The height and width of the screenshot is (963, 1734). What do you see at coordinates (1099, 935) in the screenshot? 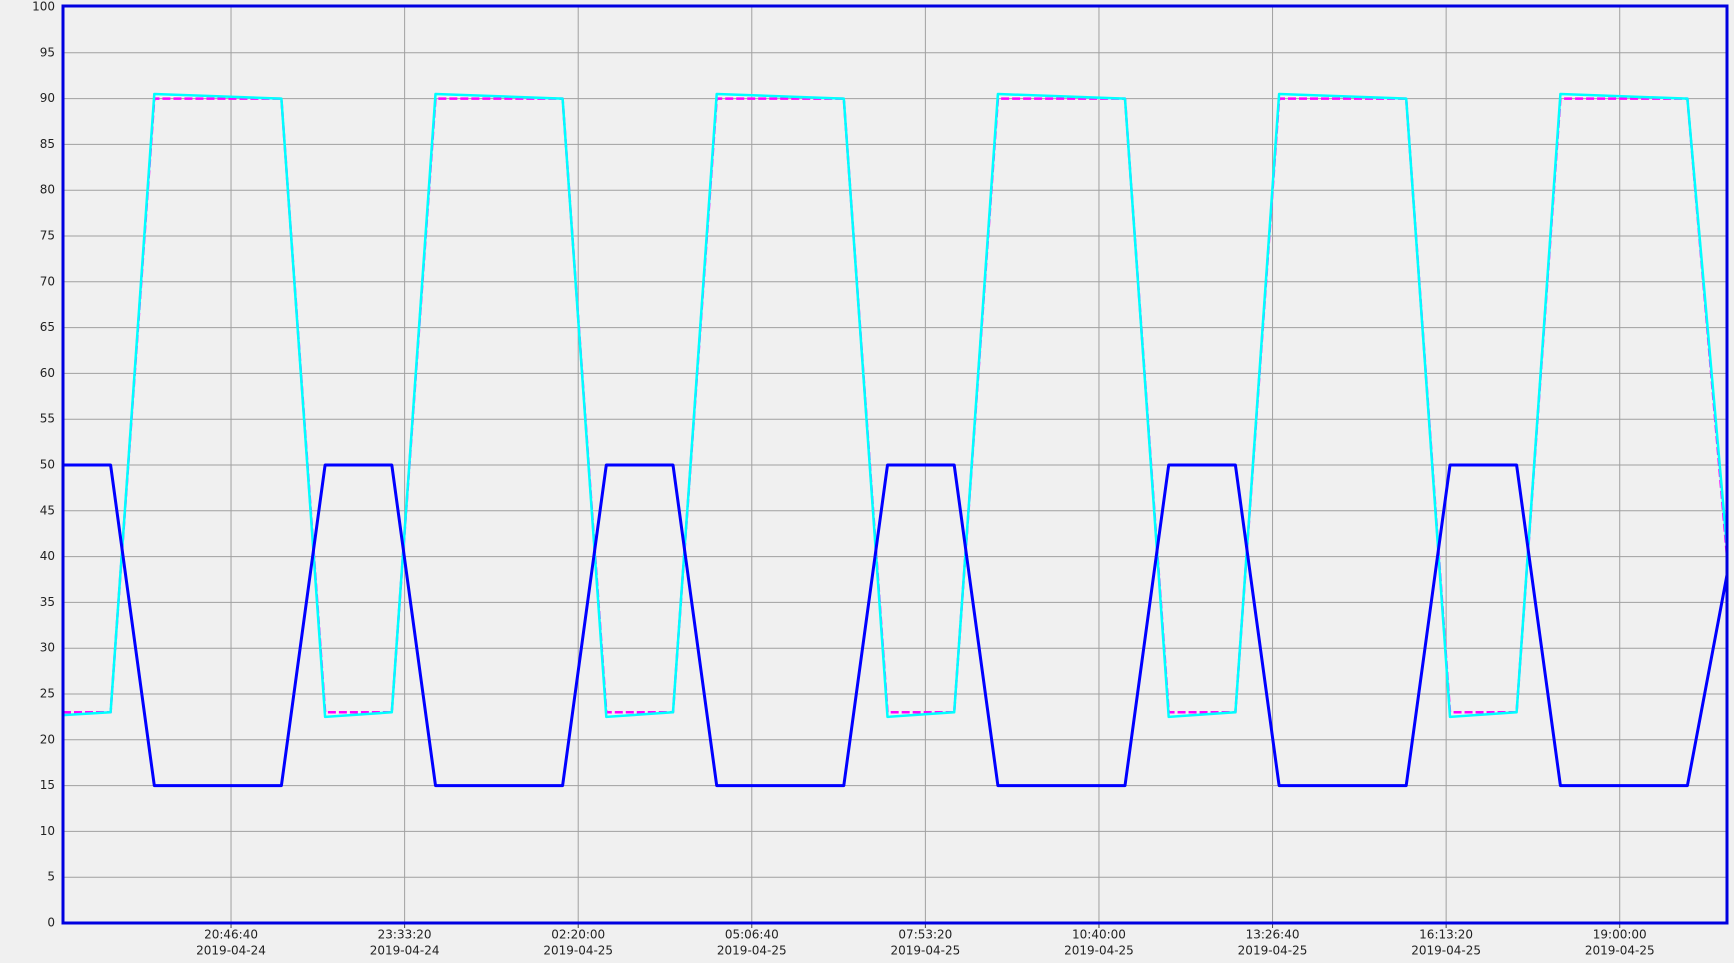
I see `x-tick-label: 10:40:00` at bounding box center [1099, 935].